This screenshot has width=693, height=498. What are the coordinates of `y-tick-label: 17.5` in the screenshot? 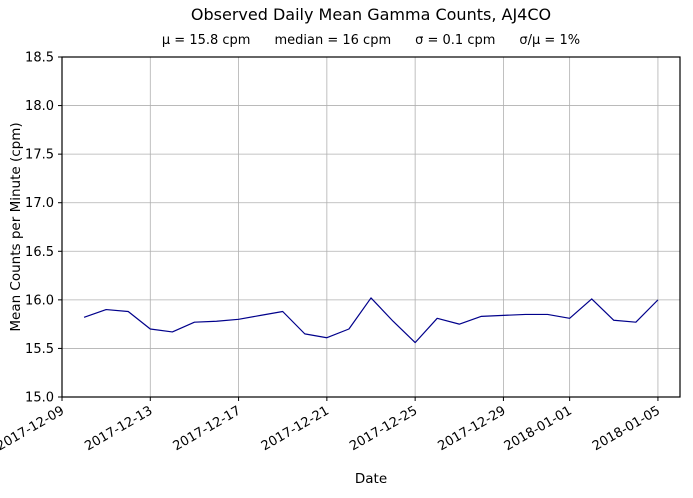 It's located at (39, 155).